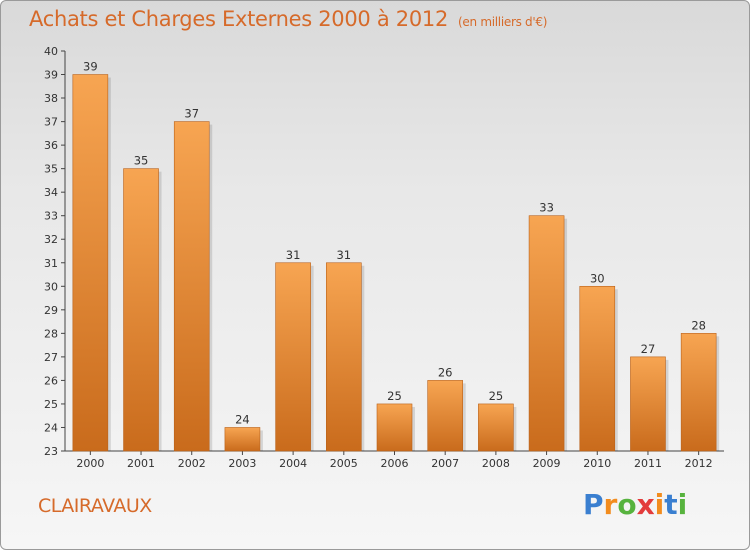 The width and height of the screenshot is (750, 550). Describe the element at coordinates (141, 161) in the screenshot. I see `bar-value-label: 35` at that location.